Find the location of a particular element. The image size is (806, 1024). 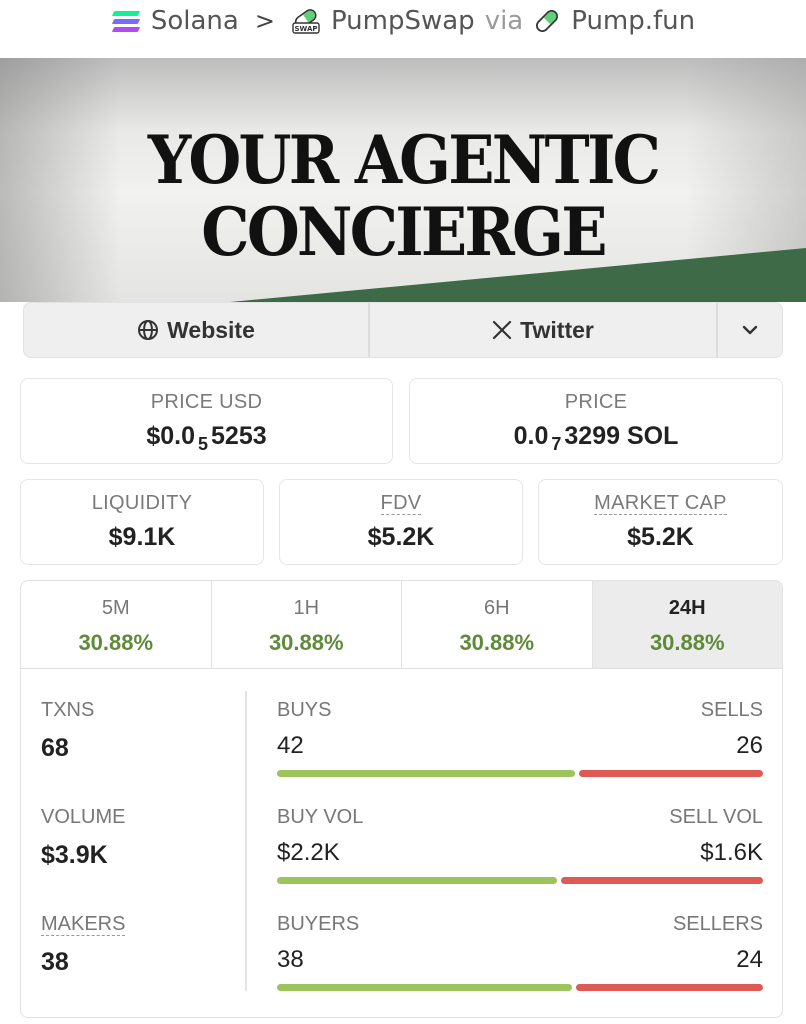

price-usd-label: PRICE USD is located at coordinates (206, 402).